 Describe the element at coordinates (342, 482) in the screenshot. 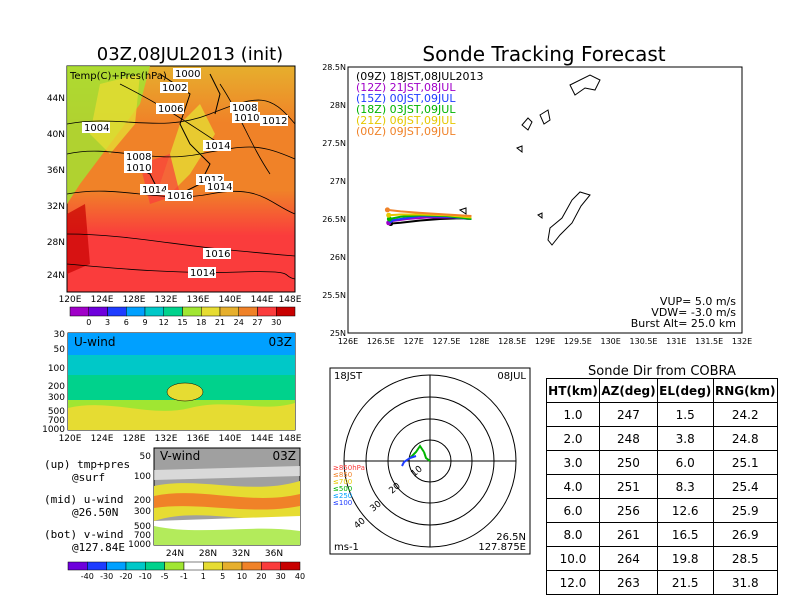

I see `pressure-legend-entry: ≤700` at that location.